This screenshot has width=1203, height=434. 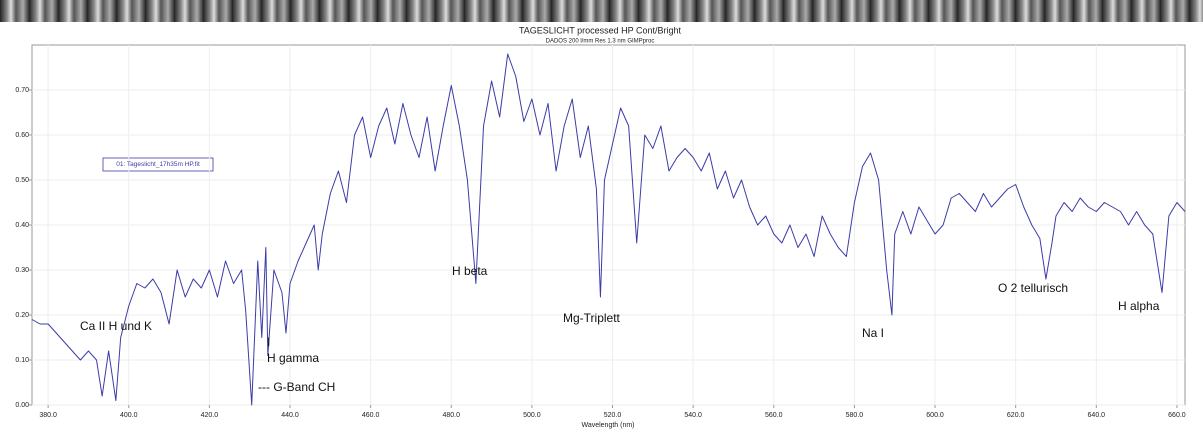 What do you see at coordinates (22, 90) in the screenshot?
I see `y-tick-label: 0.70` at bounding box center [22, 90].